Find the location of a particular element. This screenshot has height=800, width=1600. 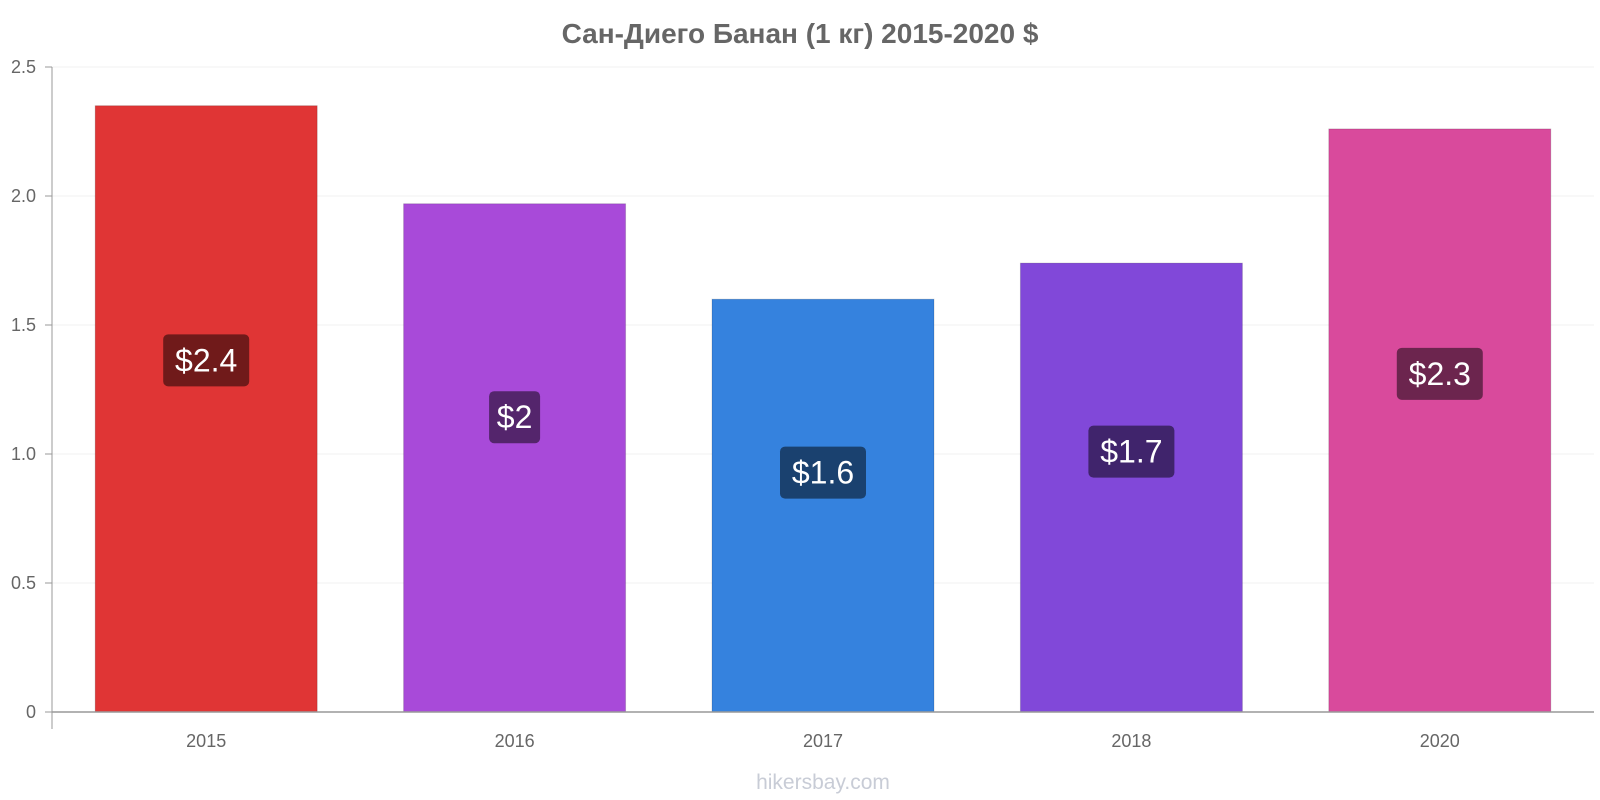

data-label-2015: $2.4 is located at coordinates (206, 360).